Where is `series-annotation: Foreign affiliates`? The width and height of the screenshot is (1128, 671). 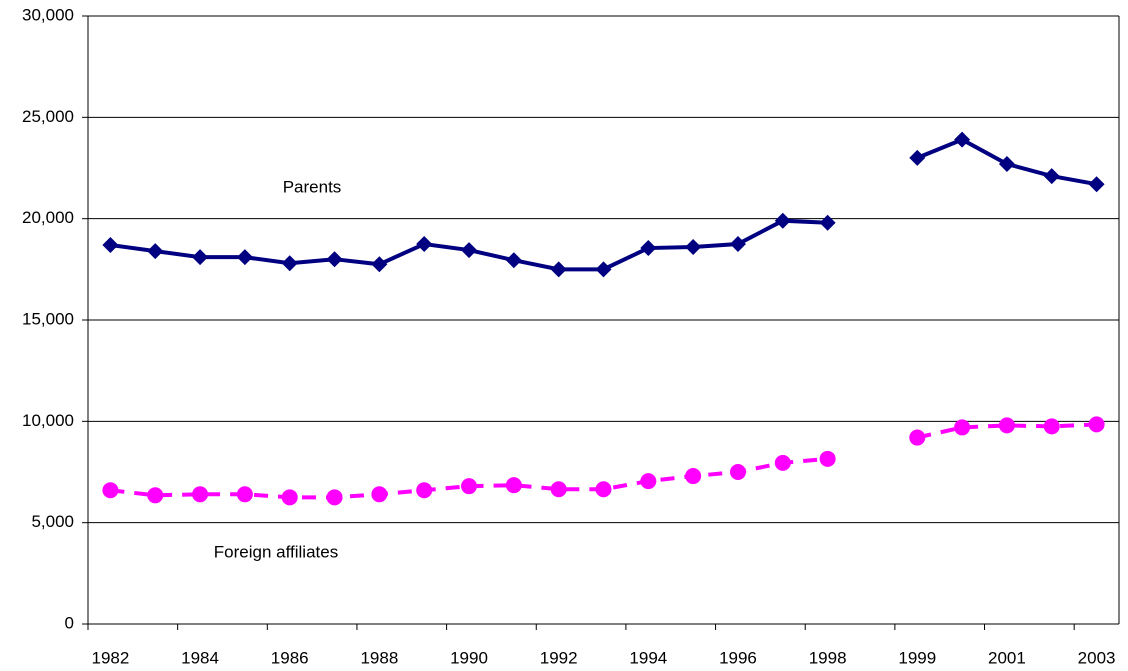
series-annotation: Foreign affiliates is located at coordinates (276, 551).